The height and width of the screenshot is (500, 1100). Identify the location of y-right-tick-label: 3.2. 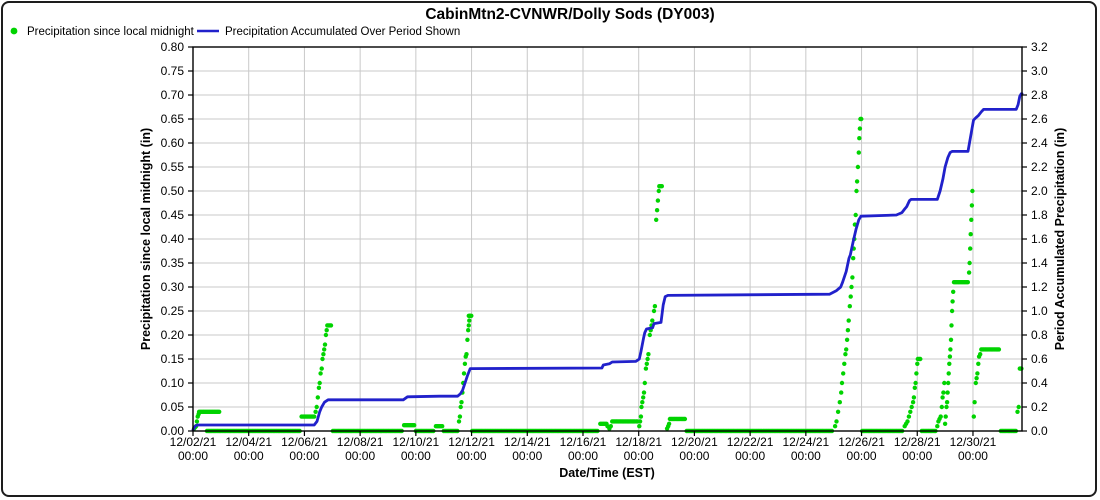
(1039, 47).